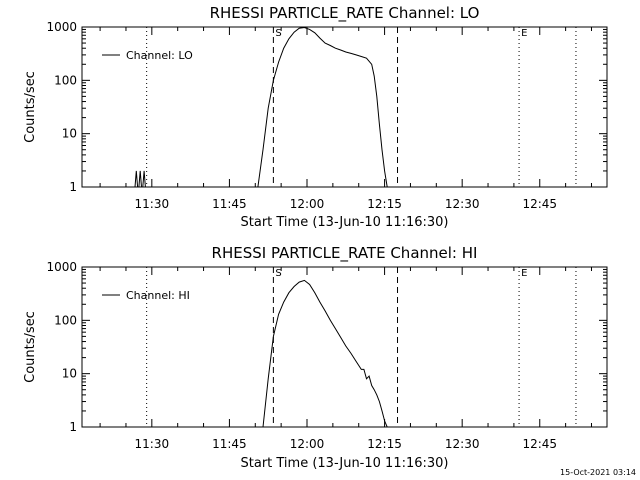  What do you see at coordinates (345, 463) in the screenshot?
I see `x-axis-label-hi: Start Time (13-Jun-10 11:16:30)` at bounding box center [345, 463].